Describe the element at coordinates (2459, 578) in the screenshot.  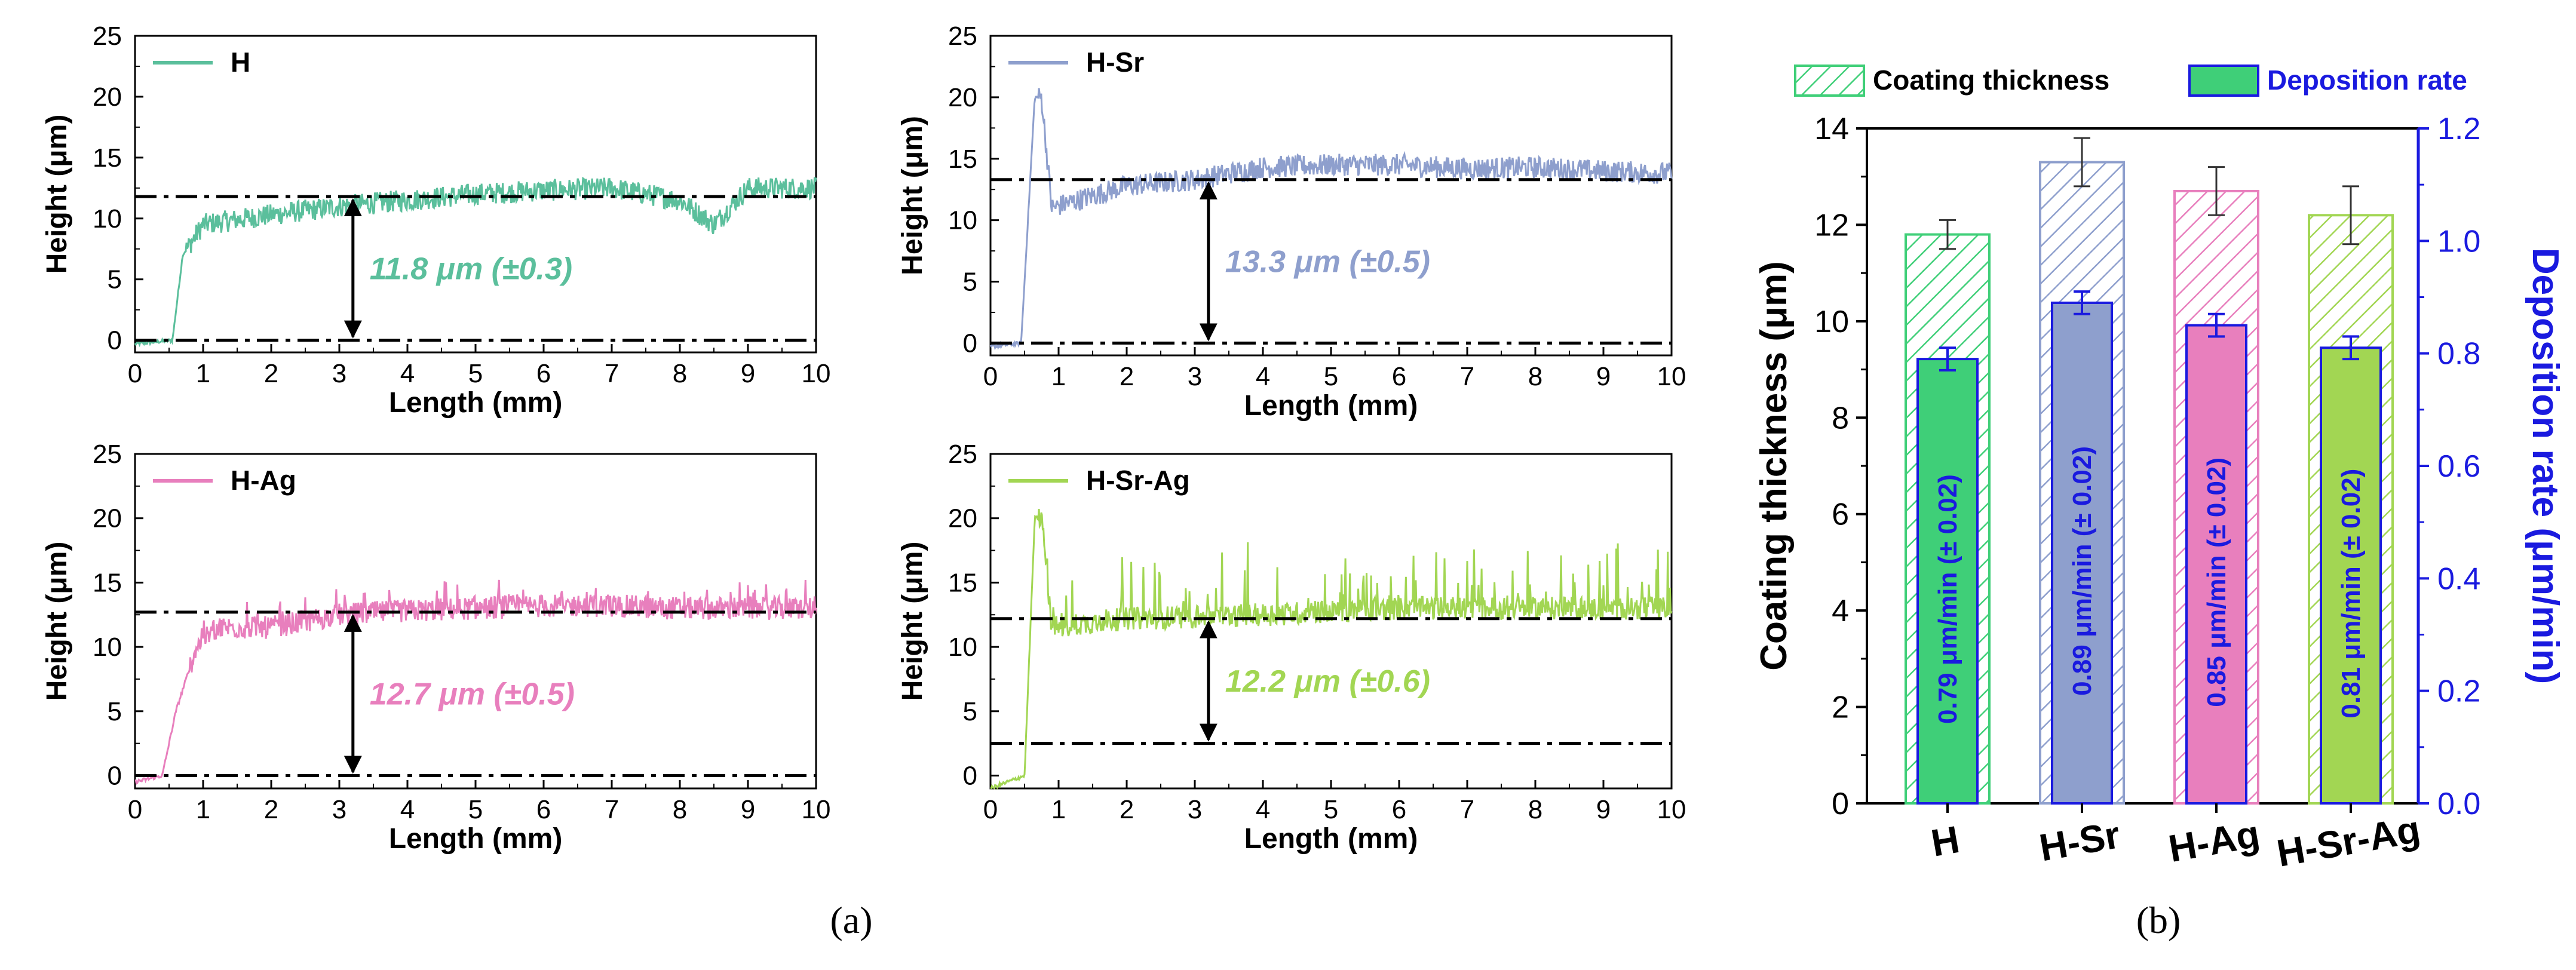
I see `y2-tick-label: 0.4` at that location.